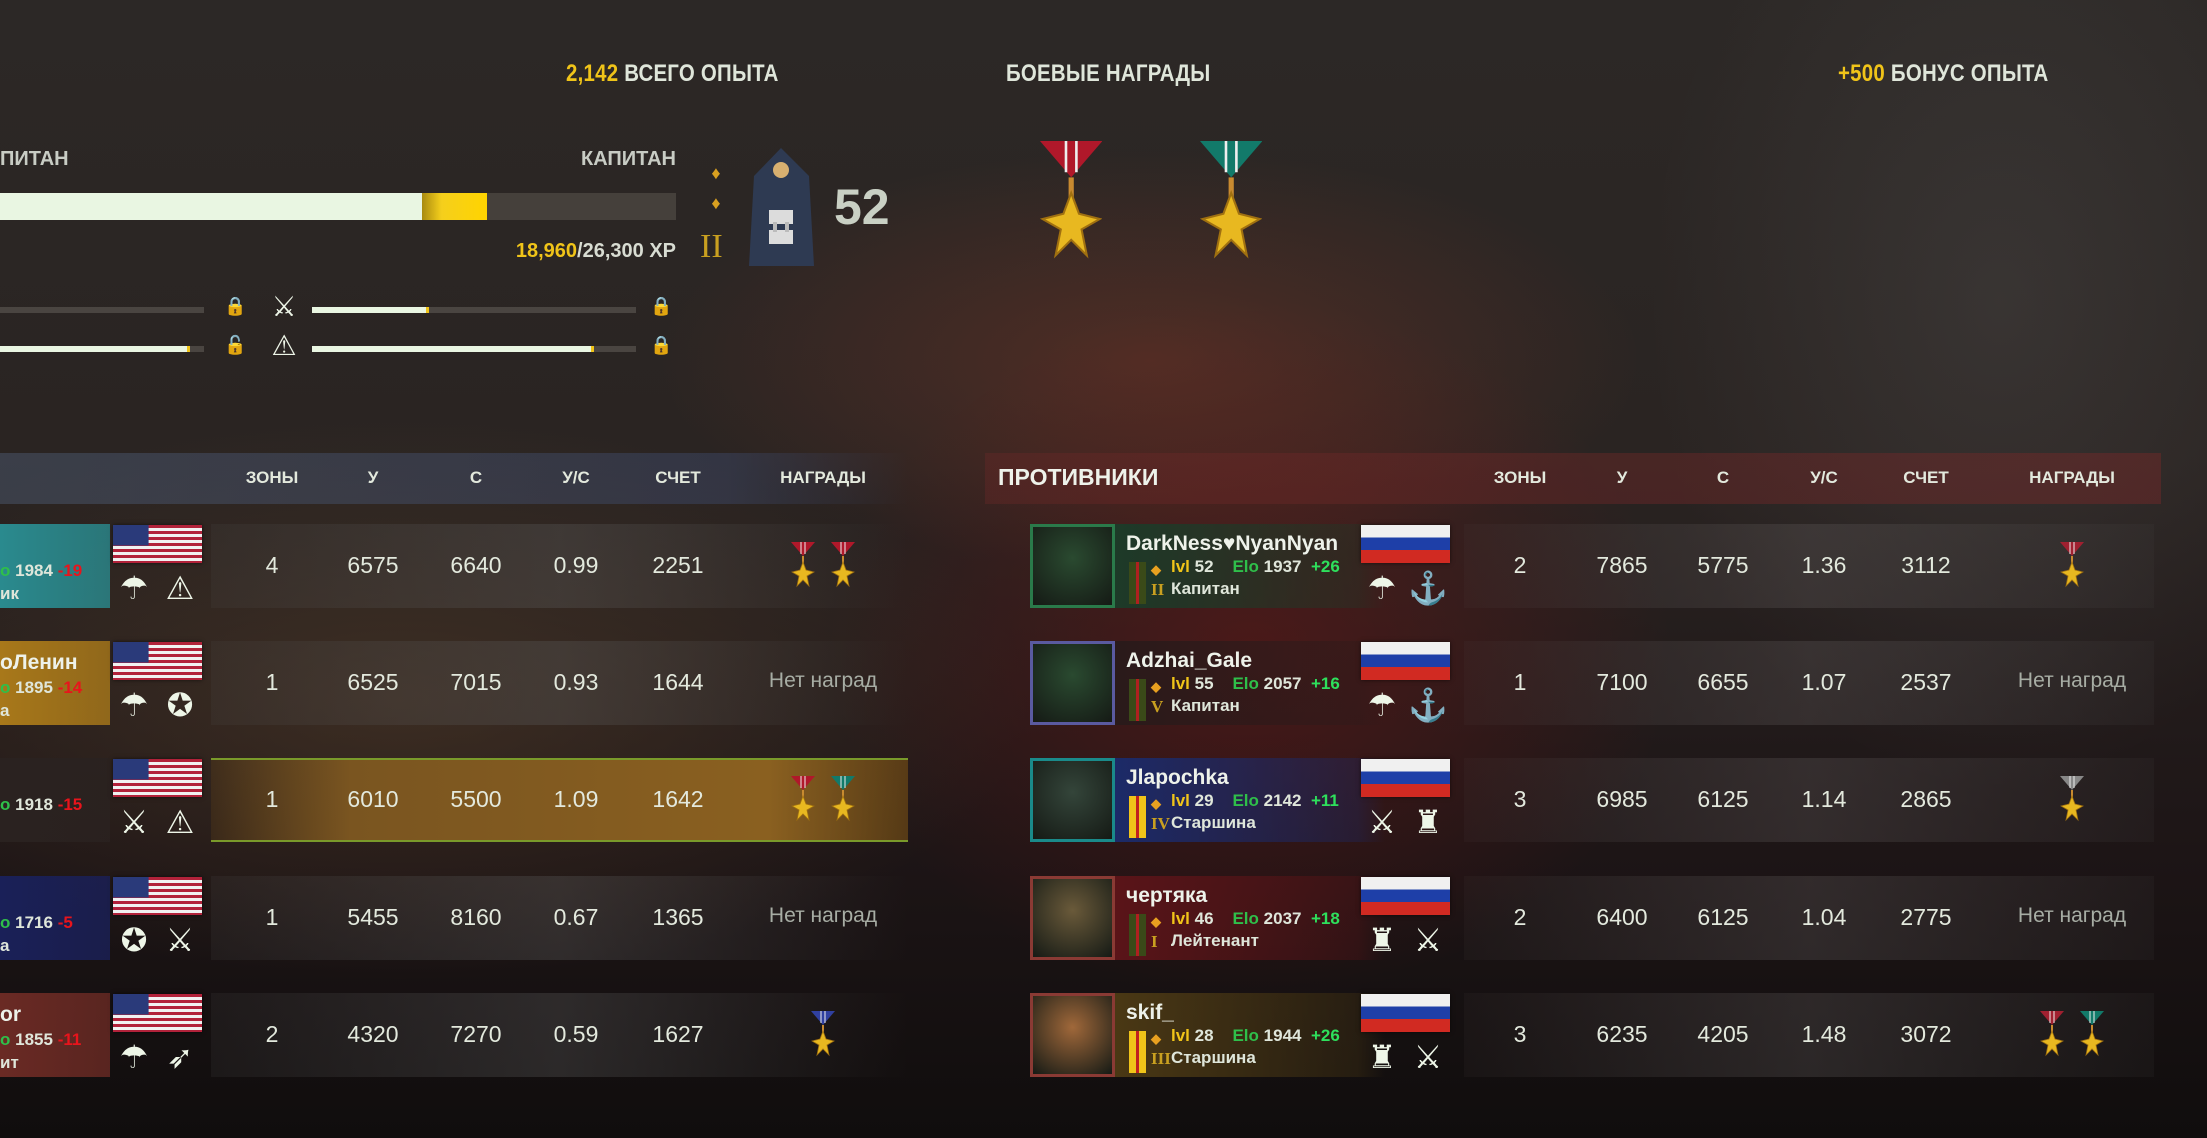 Image resolution: width=2207 pixels, height=1138 pixels. What do you see at coordinates (9, 593) in the screenshot?
I see `rank-name: ик` at bounding box center [9, 593].